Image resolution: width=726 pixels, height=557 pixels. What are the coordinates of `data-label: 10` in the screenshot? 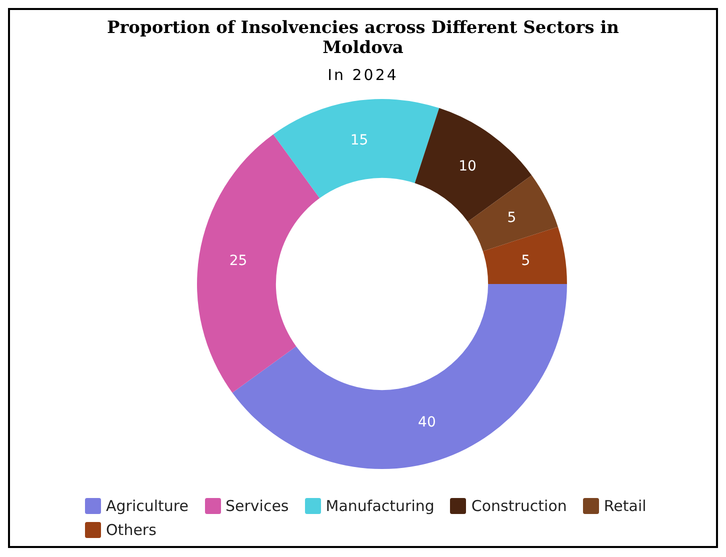 It's located at (467, 166).